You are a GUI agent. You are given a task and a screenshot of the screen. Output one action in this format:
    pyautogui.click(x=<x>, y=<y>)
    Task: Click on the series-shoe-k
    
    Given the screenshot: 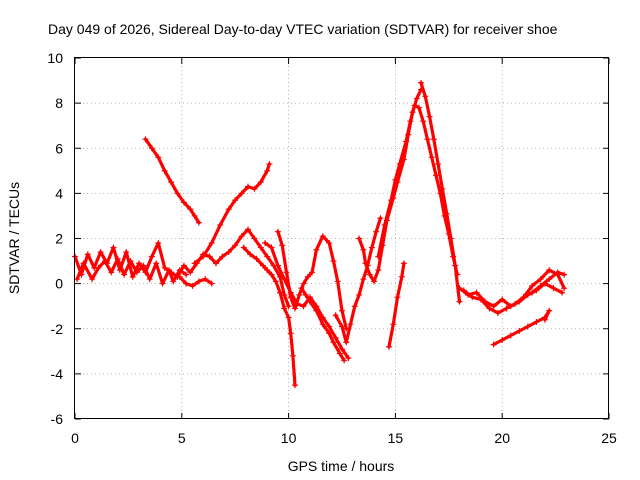 What is the action you would take?
    pyautogui.click(x=390, y=185)
    